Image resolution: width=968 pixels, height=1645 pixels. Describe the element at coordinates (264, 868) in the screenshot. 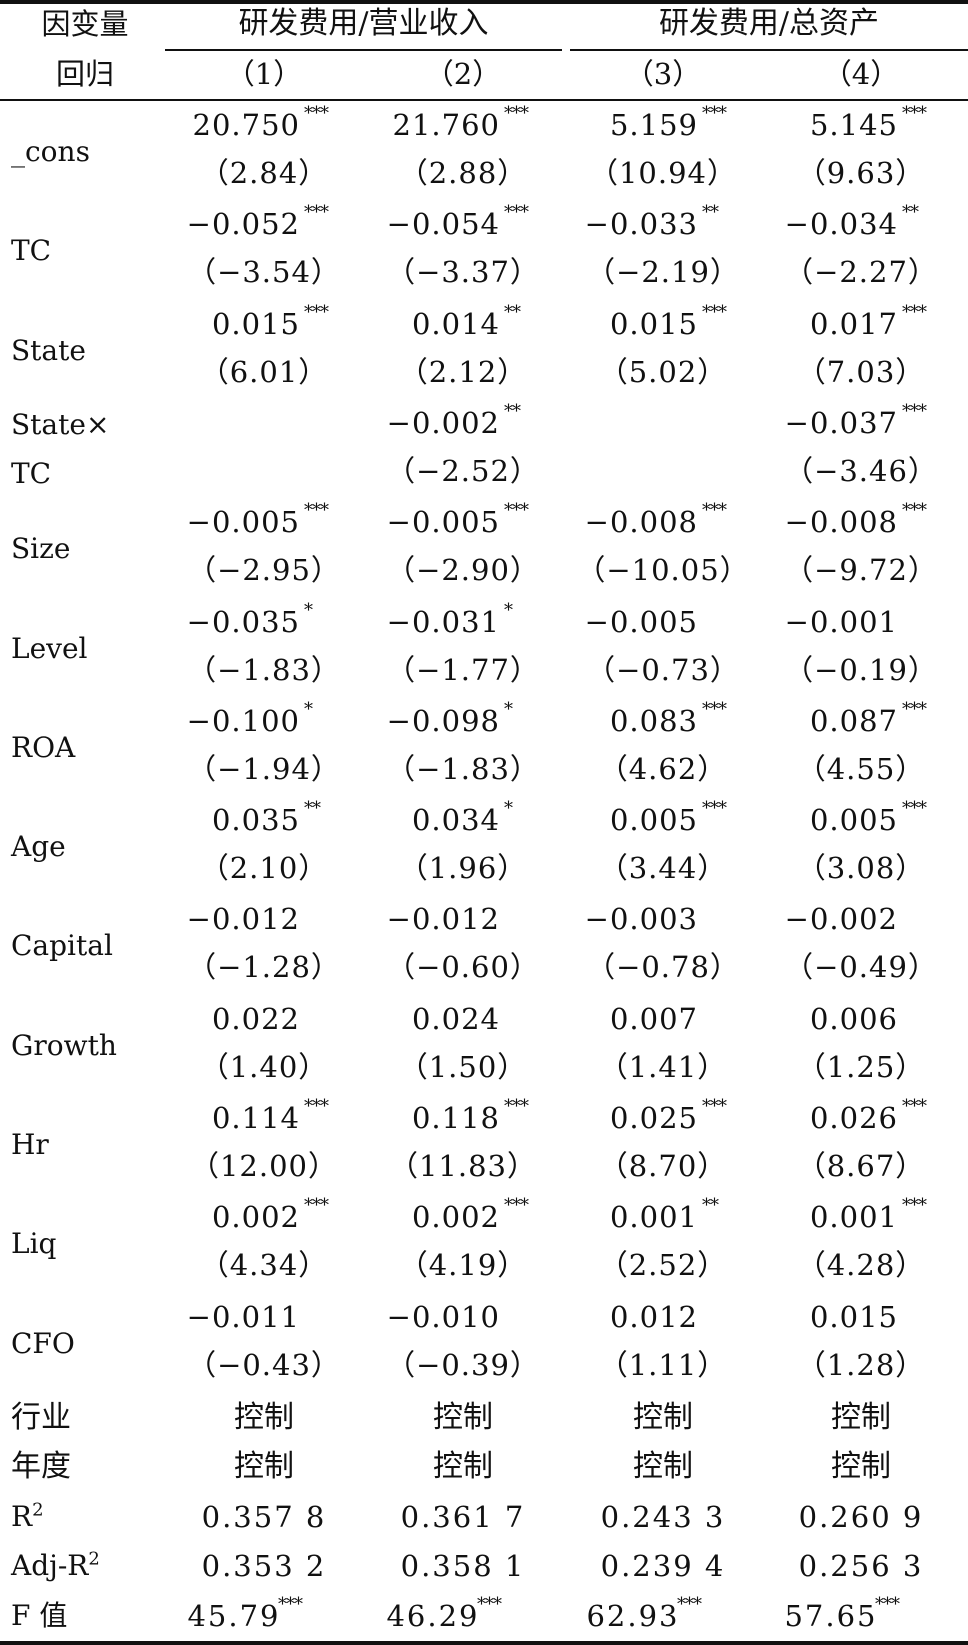

I see `t-statistic: （2.10）` at that location.